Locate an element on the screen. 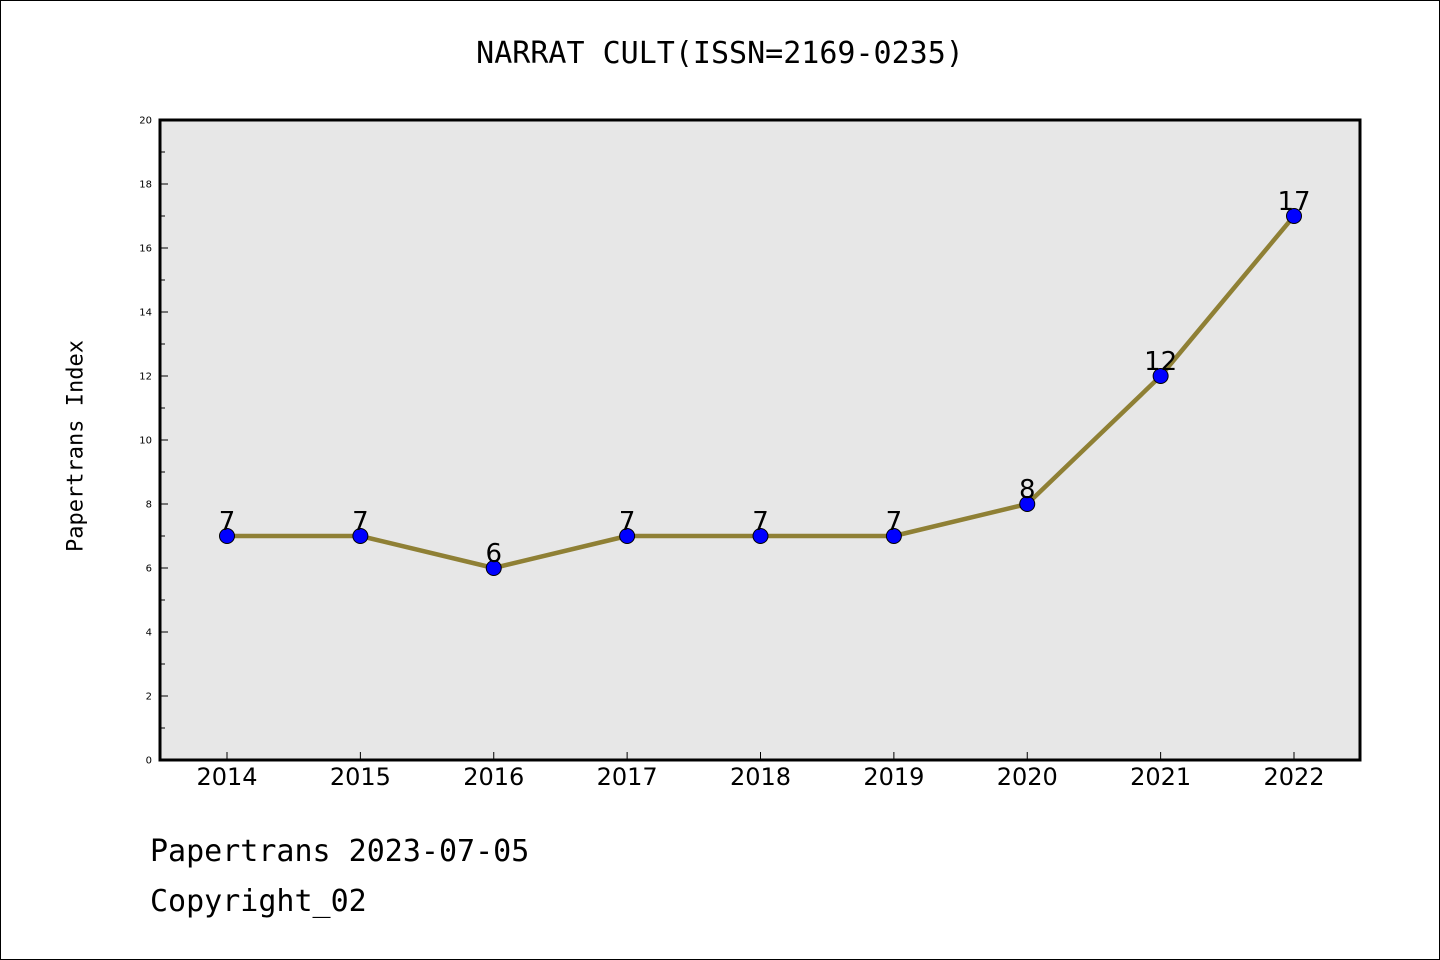 The width and height of the screenshot is (1440, 960). data-label: 8 is located at coordinates (1027, 490).